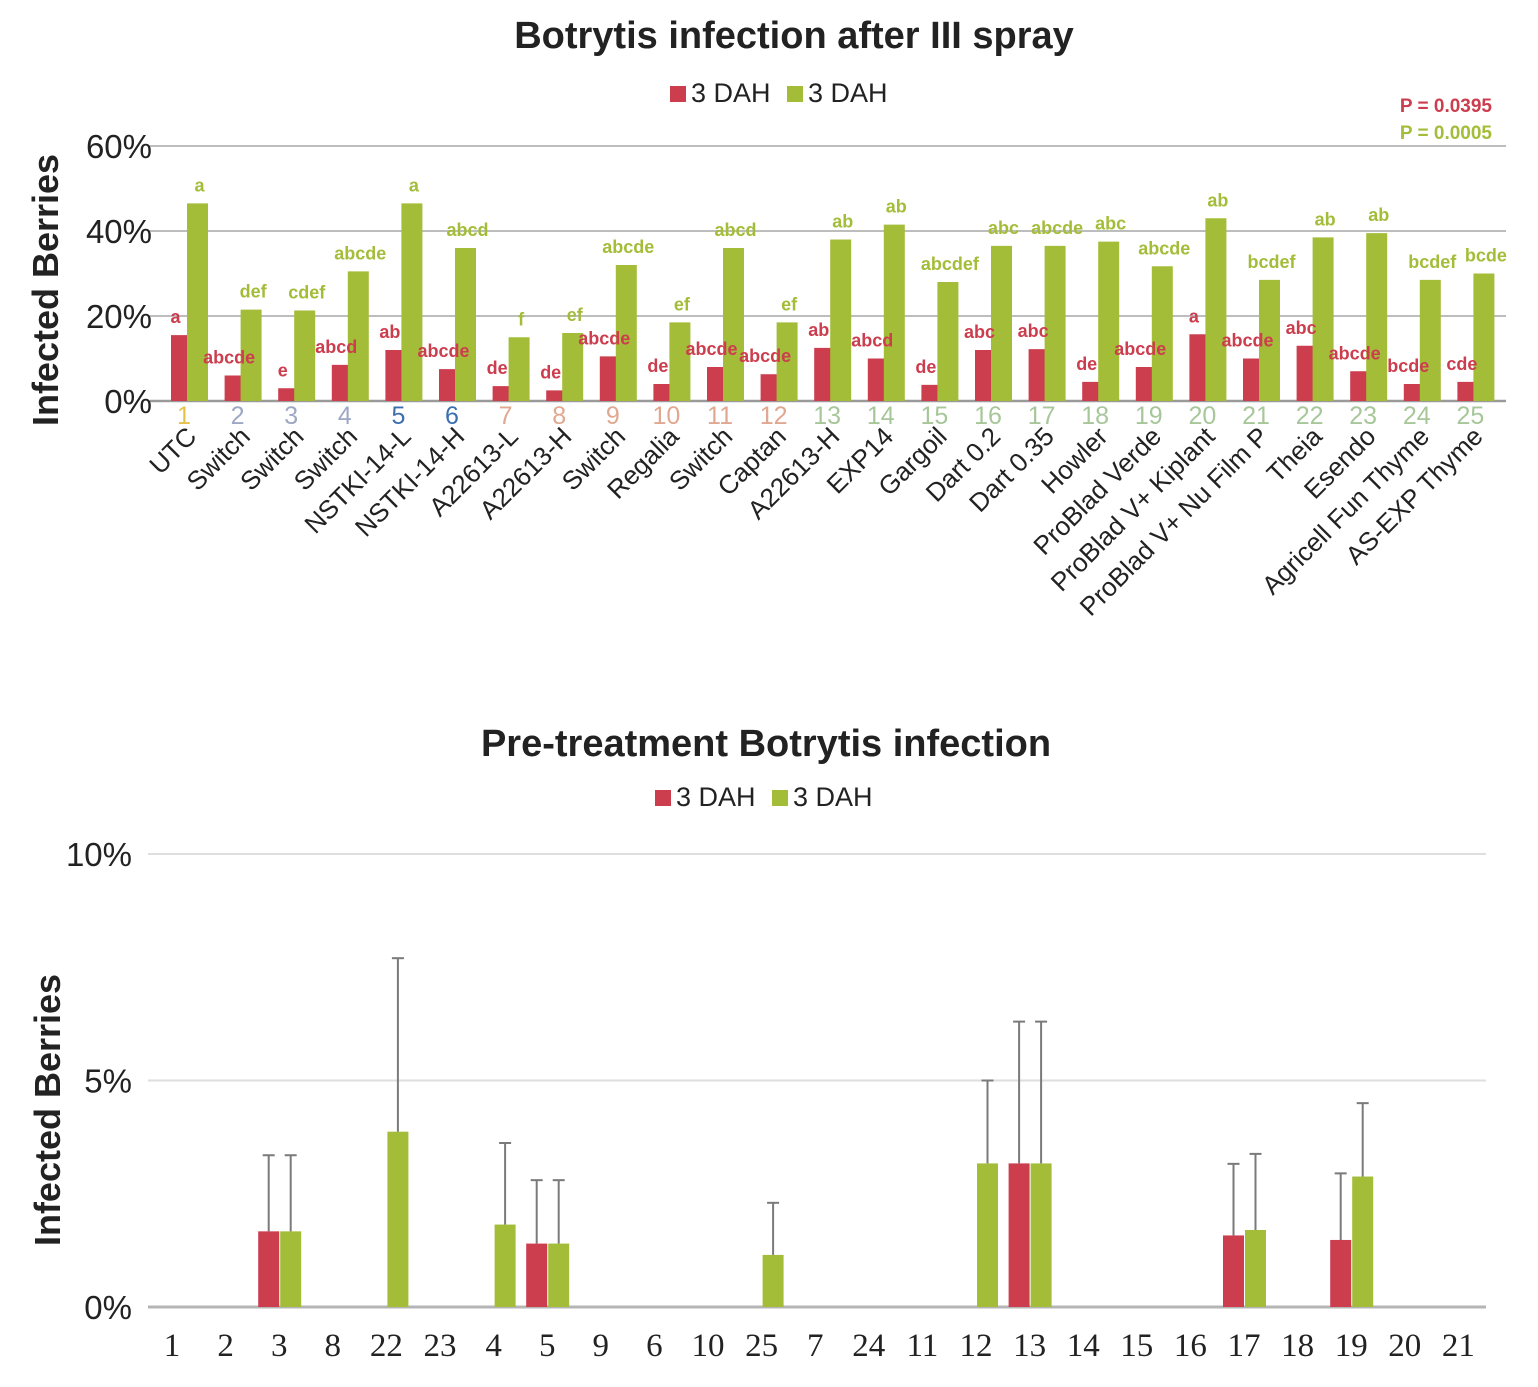  Describe the element at coordinates (452, 416) in the screenshot. I see `chart1-x-number: 6` at that location.